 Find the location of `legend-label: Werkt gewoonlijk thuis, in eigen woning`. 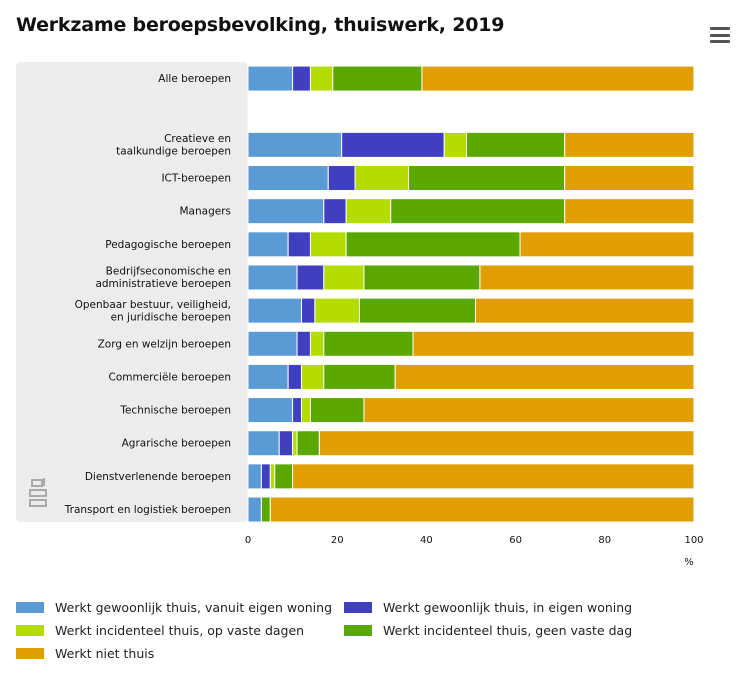

legend-label: Werkt gewoonlijk thuis, in eigen woning is located at coordinates (508, 607).